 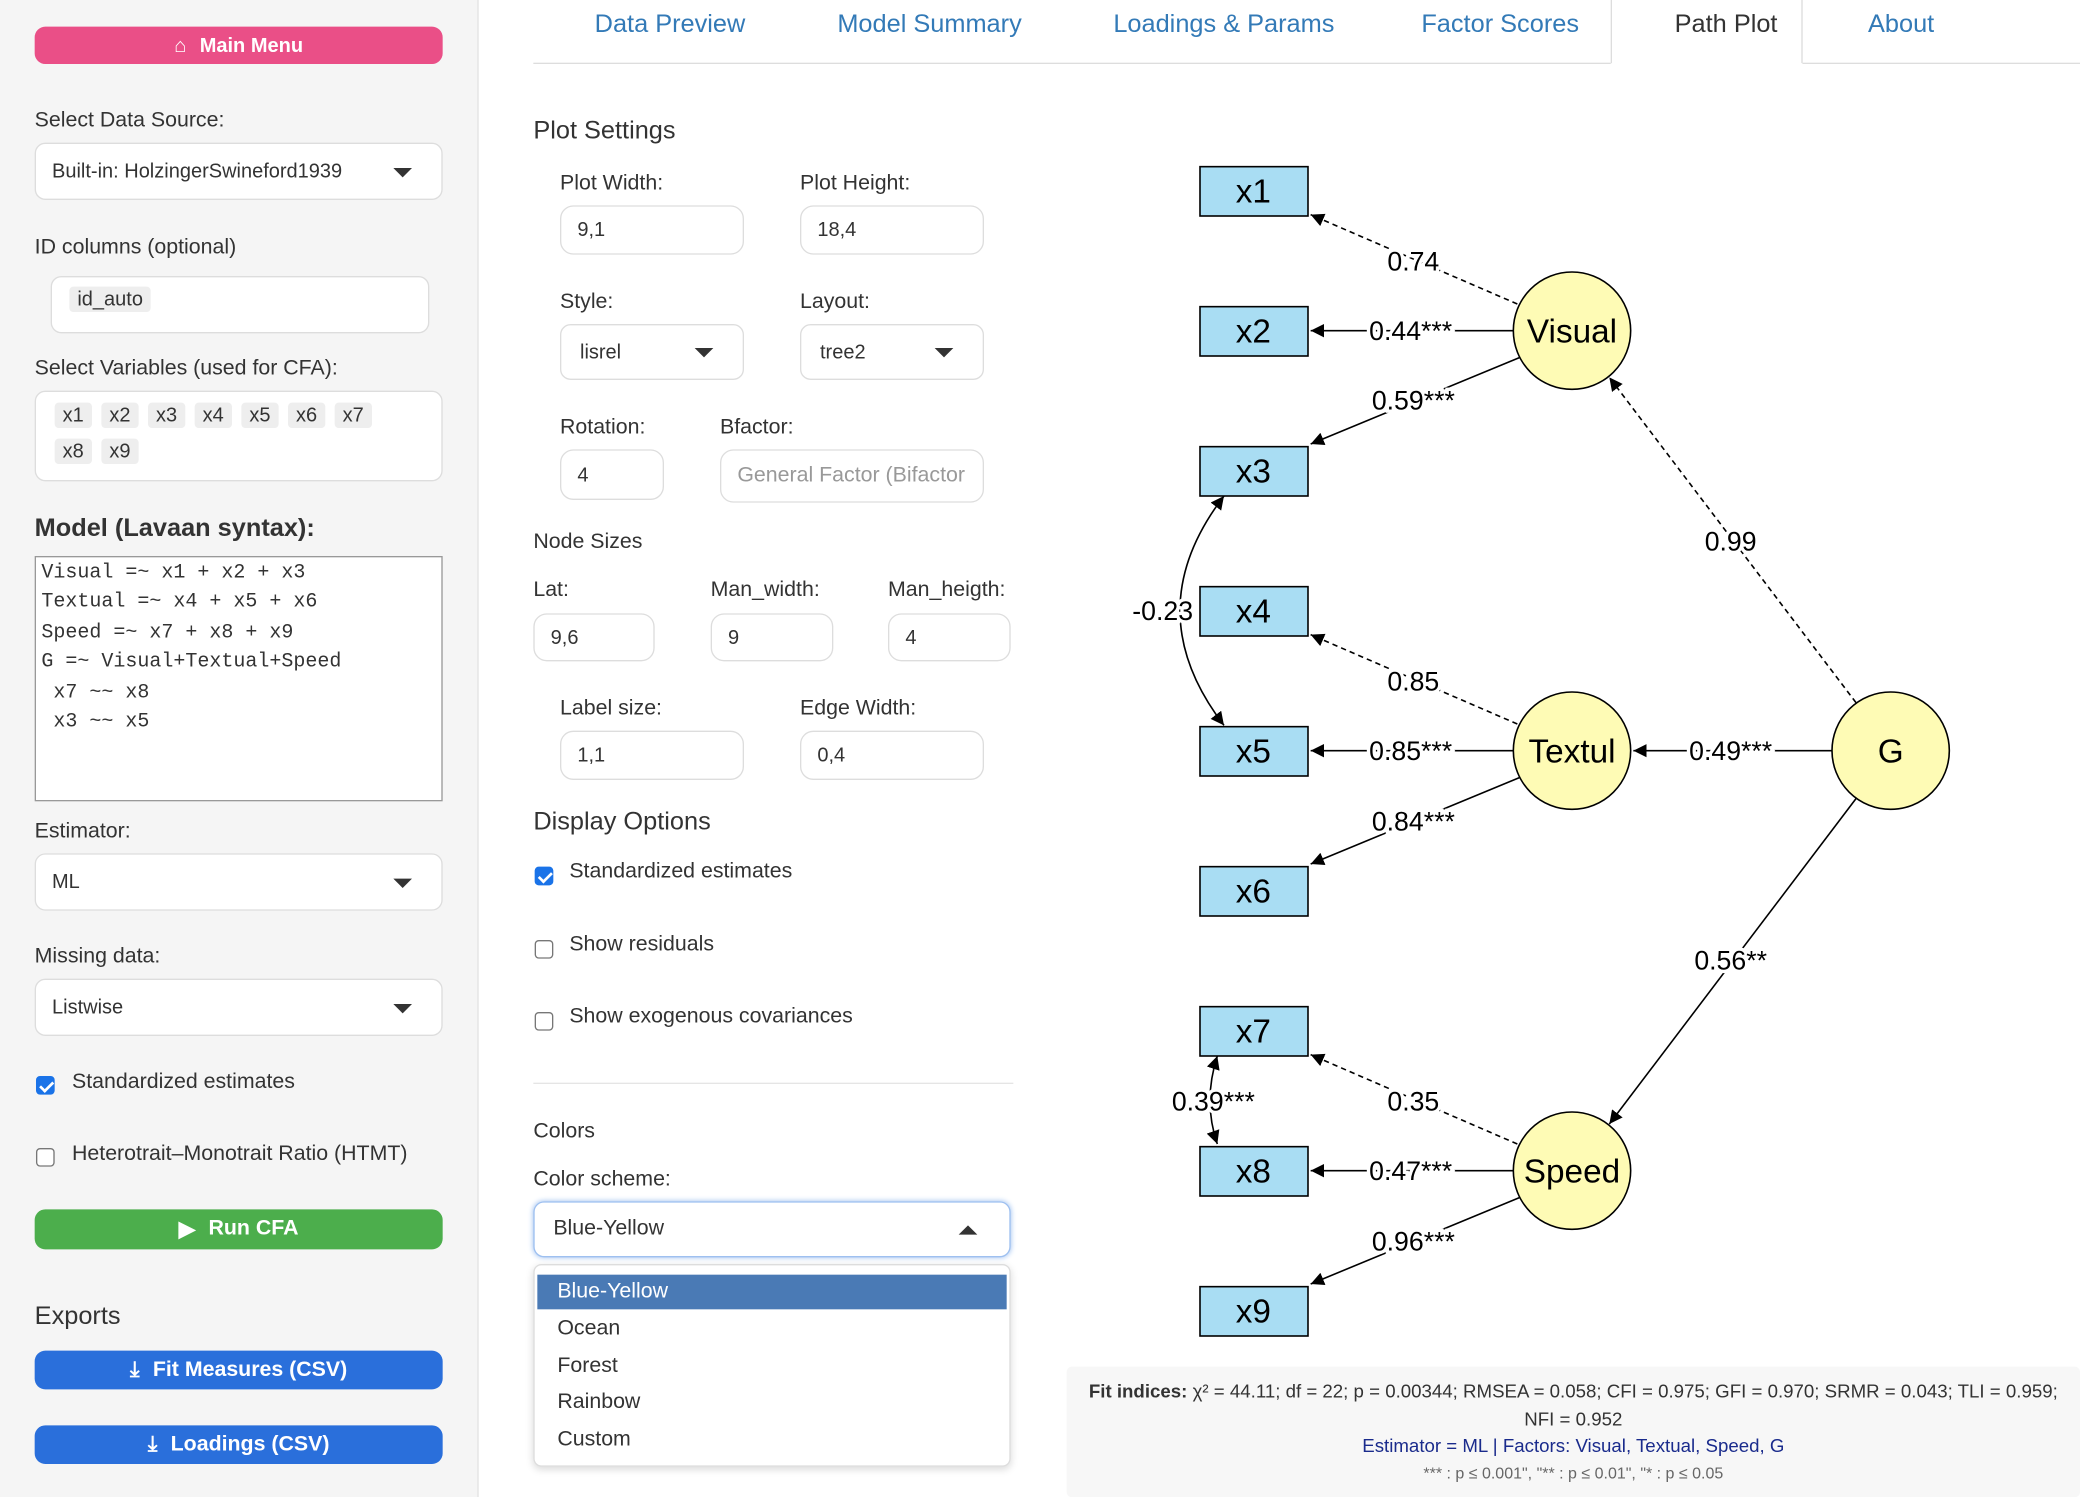 I want to click on tab: Path Plot, so click(x=1726, y=24).